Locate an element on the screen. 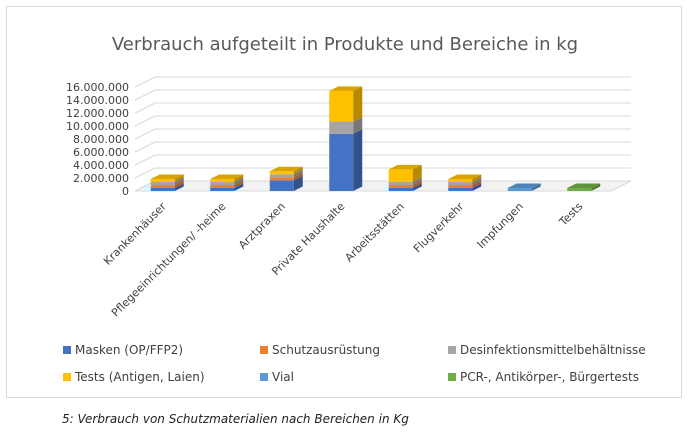 The image size is (690, 437). x-tick-label: Arztpraxen is located at coordinates (262, 226).